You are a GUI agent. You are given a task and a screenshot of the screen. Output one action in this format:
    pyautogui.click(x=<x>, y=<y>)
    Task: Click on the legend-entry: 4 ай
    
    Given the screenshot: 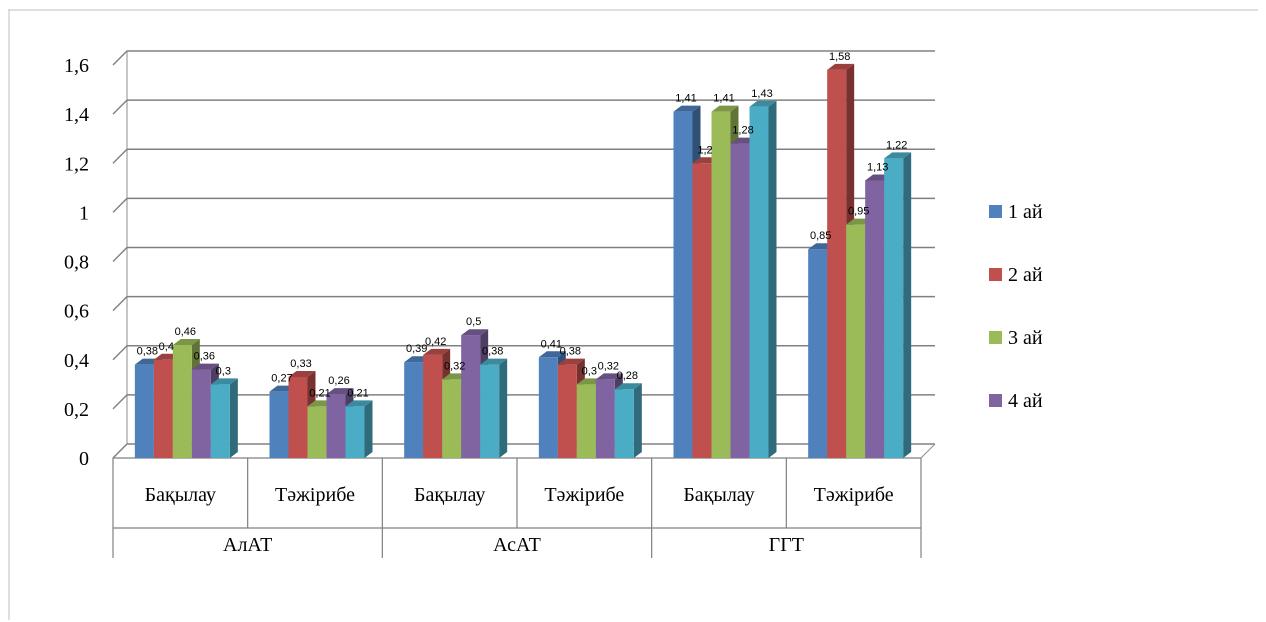 What is the action you would take?
    pyautogui.click(x=1016, y=401)
    